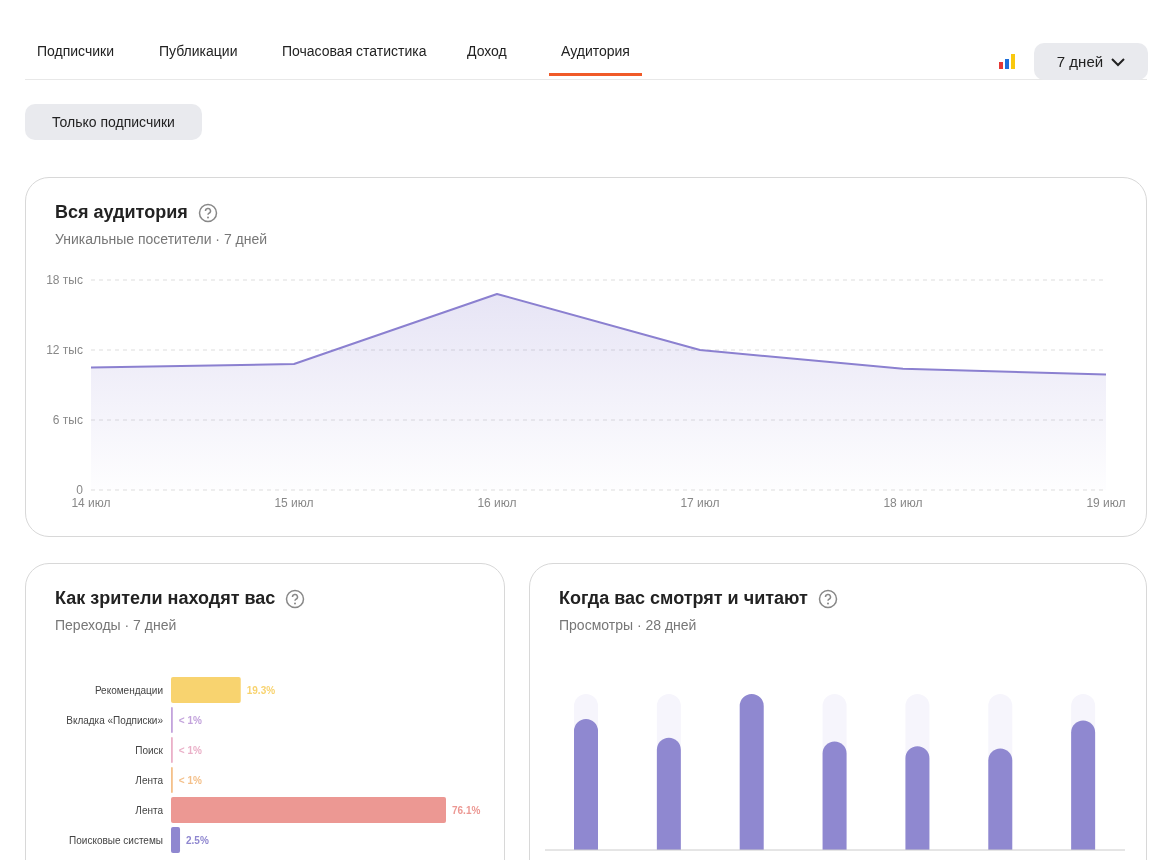  Describe the element at coordinates (116, 625) in the screenshot. I see `chart-subtitle: Переходы · 7 дней` at that location.